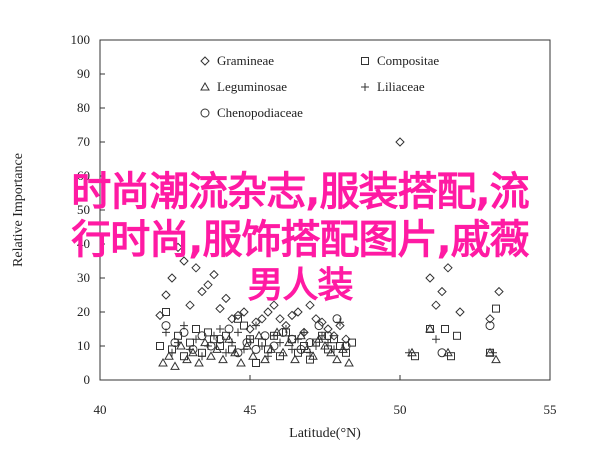 This screenshot has width=600, height=455. I want to click on x-axis-label: Latitude(°N), so click(325, 433).